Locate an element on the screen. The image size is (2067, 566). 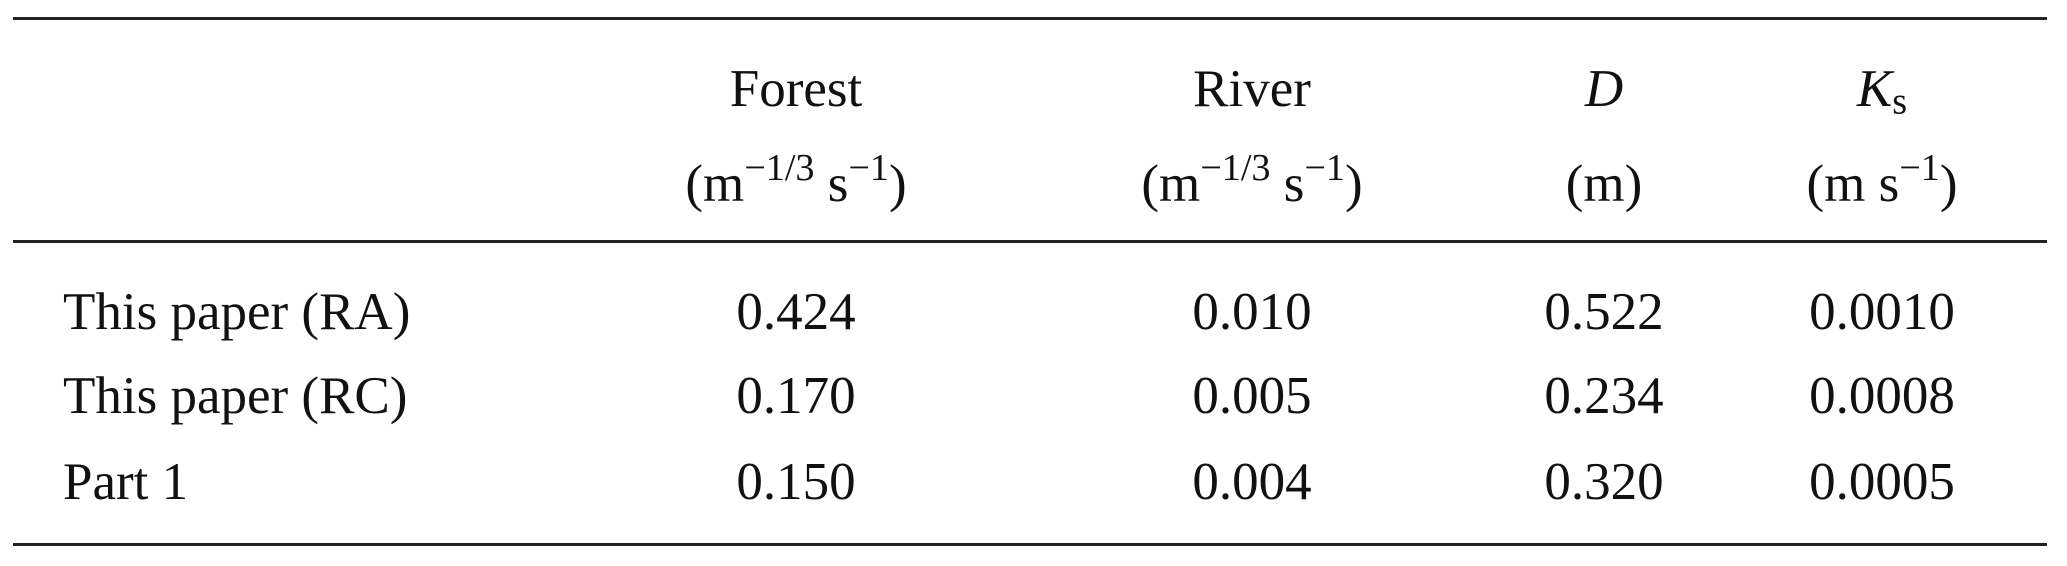
cell-value: 0.0005 is located at coordinates (1882, 482).